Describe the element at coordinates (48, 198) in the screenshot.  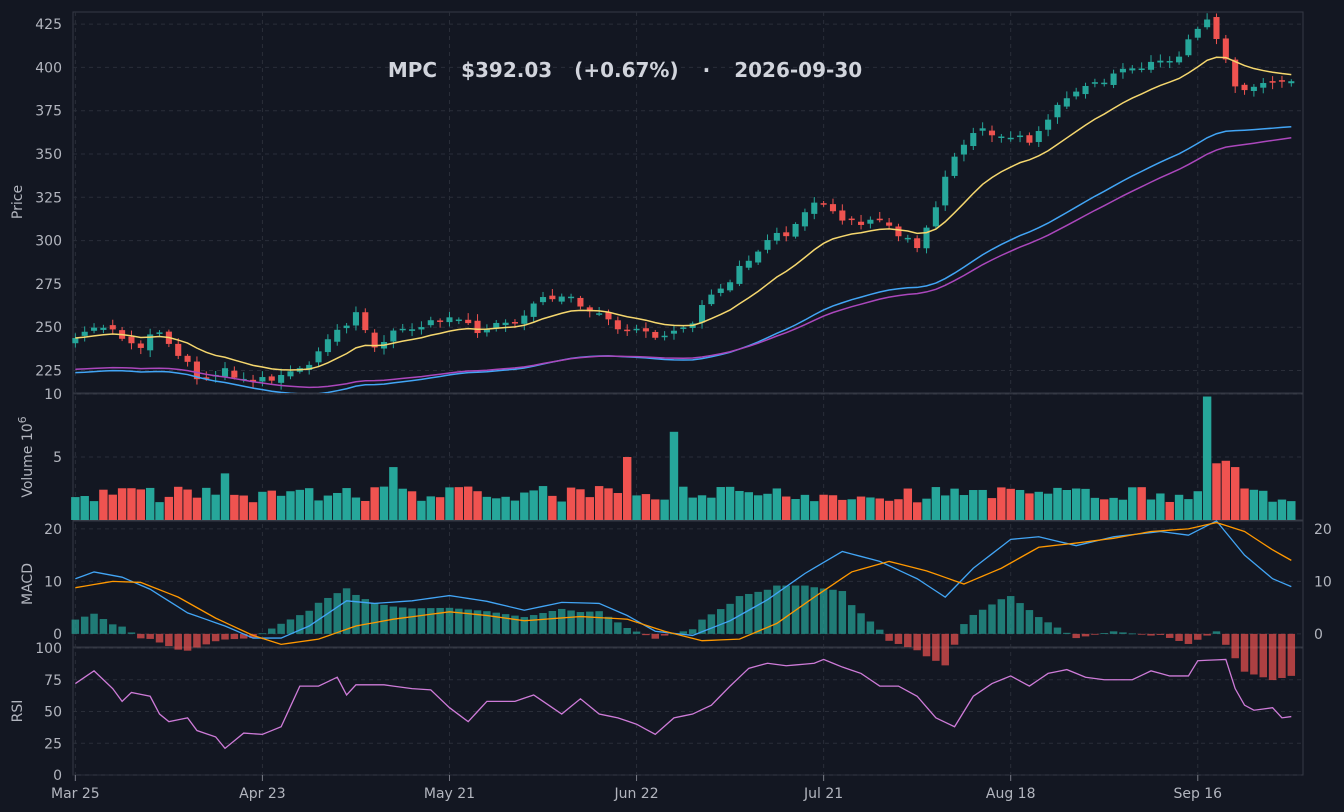
I see `price-tick-label: 325` at that location.